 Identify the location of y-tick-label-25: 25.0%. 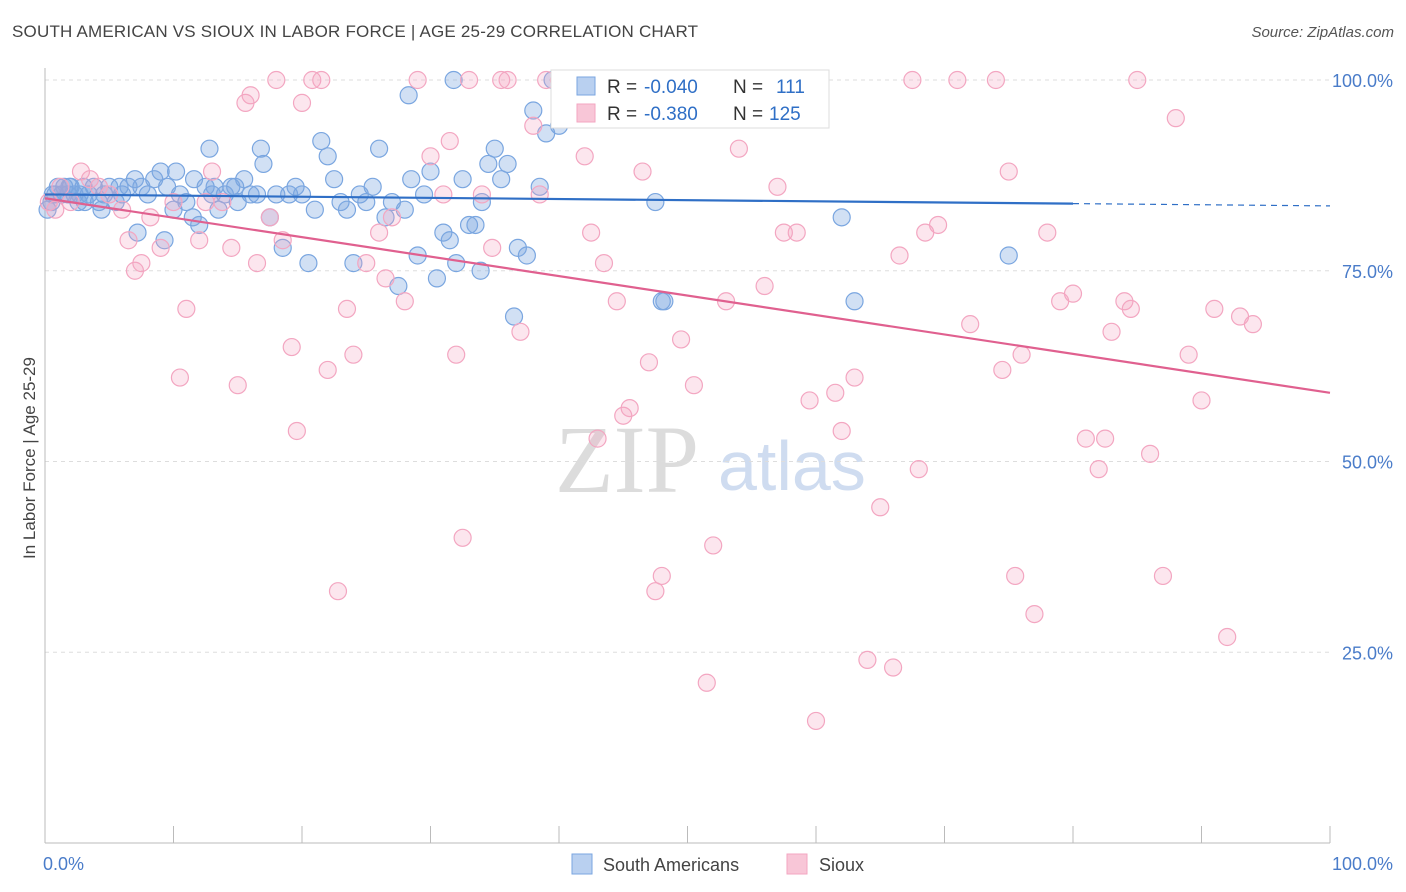
(1367, 653).